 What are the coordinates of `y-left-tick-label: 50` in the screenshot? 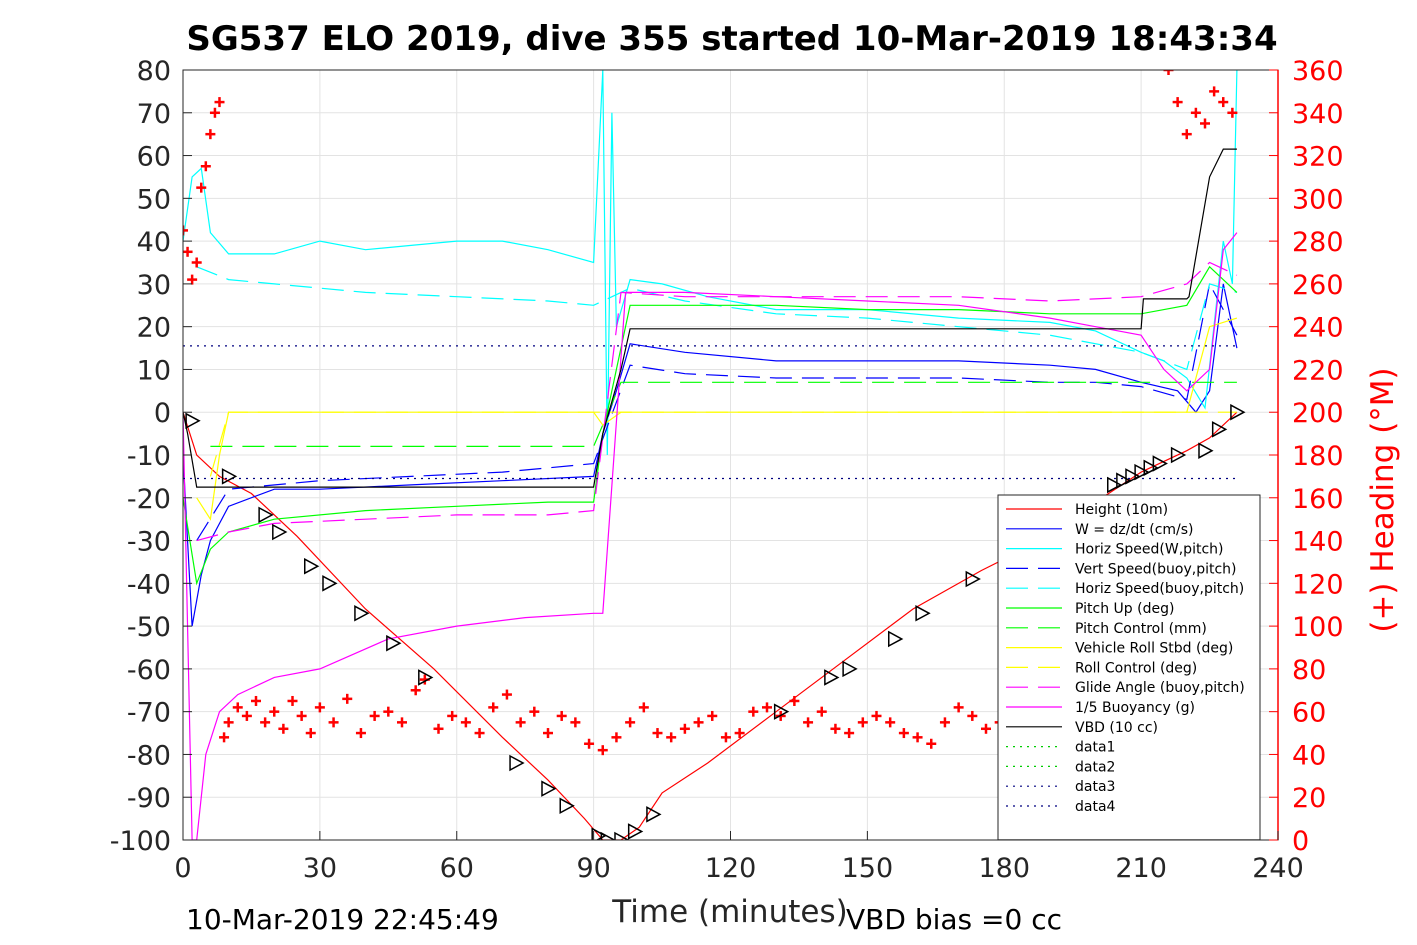 It's located at (154, 199).